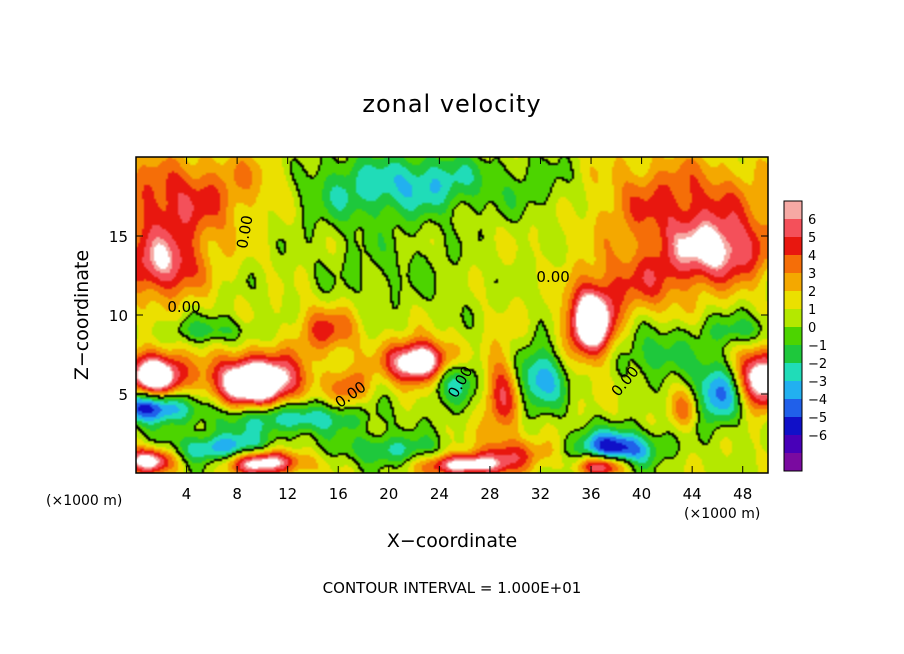 The width and height of the screenshot is (904, 654). What do you see at coordinates (452, 541) in the screenshot?
I see `x-axis-title: X−coordinate` at bounding box center [452, 541].